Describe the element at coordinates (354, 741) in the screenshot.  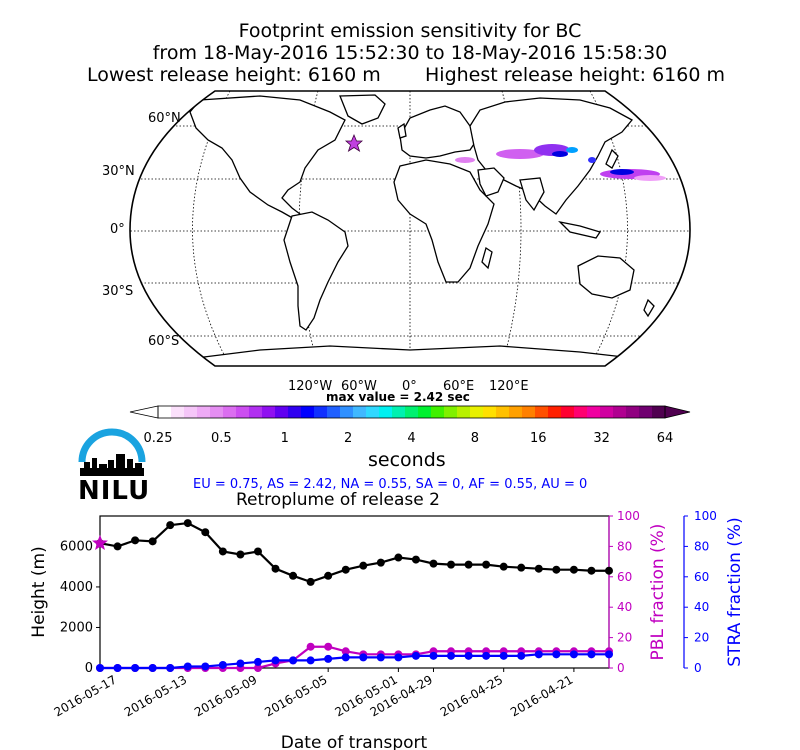
I see `x-axis-label: Date of transport` at that location.